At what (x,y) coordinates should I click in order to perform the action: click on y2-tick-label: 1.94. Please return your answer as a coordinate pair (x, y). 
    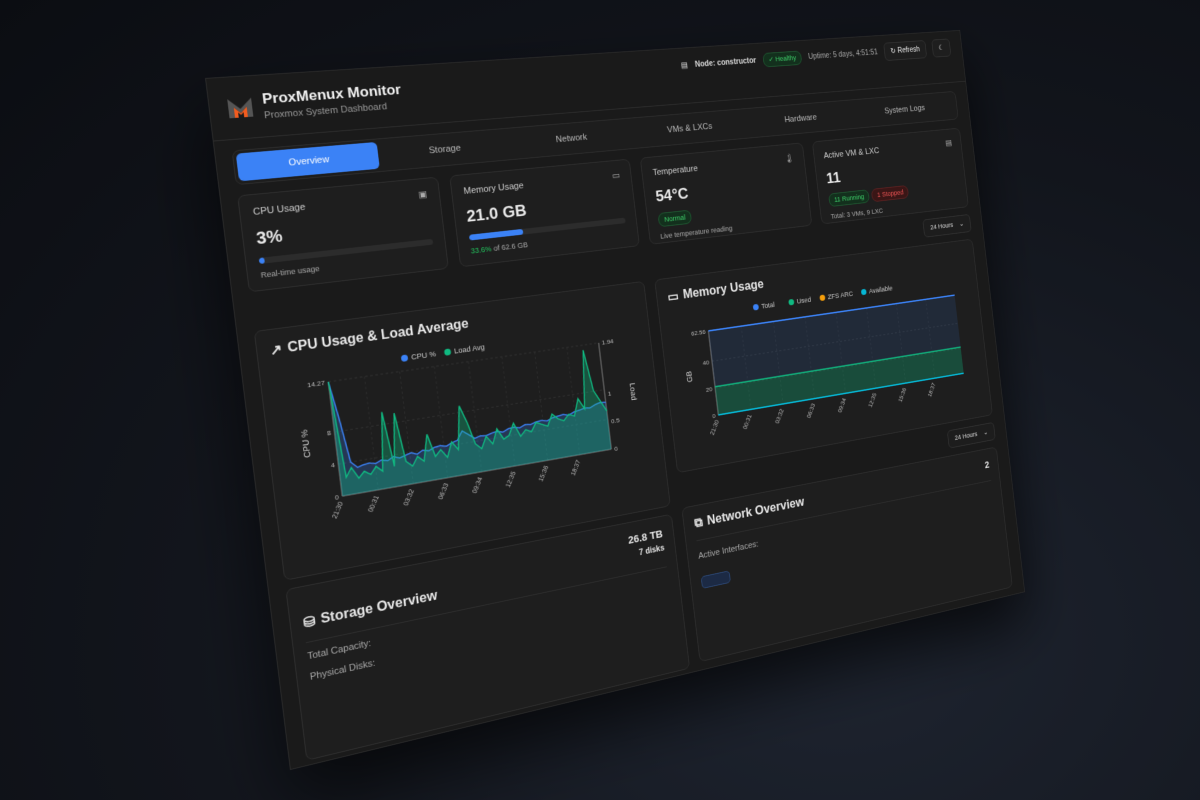
    Looking at the image, I should click on (607, 341).